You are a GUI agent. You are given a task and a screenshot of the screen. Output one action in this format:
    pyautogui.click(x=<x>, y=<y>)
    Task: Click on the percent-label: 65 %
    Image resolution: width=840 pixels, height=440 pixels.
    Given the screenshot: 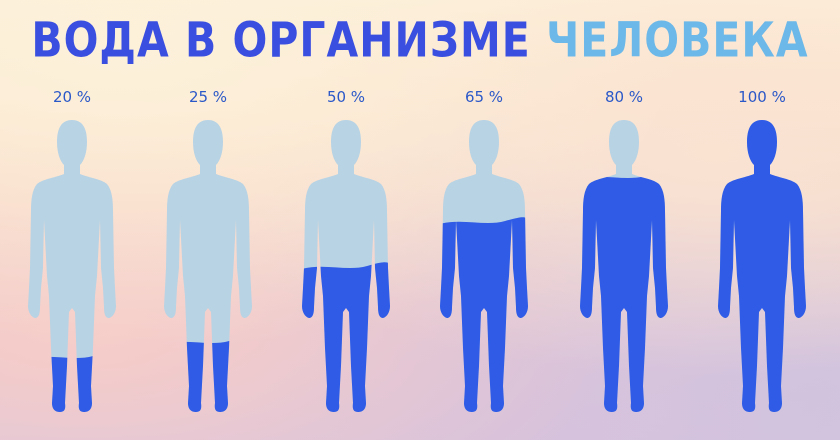 What is the action you would take?
    pyautogui.click(x=484, y=97)
    